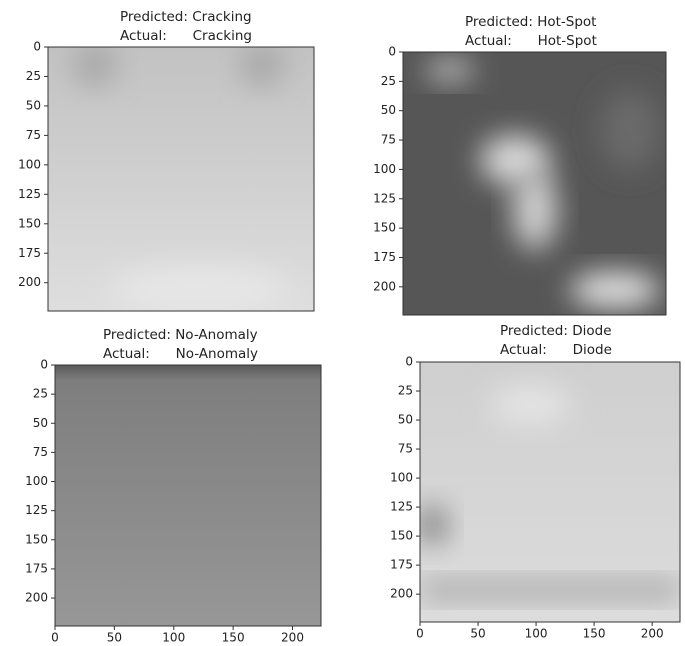 The width and height of the screenshot is (685, 646). I want to click on panel-subtitle: Actual: Diode, so click(556, 350).